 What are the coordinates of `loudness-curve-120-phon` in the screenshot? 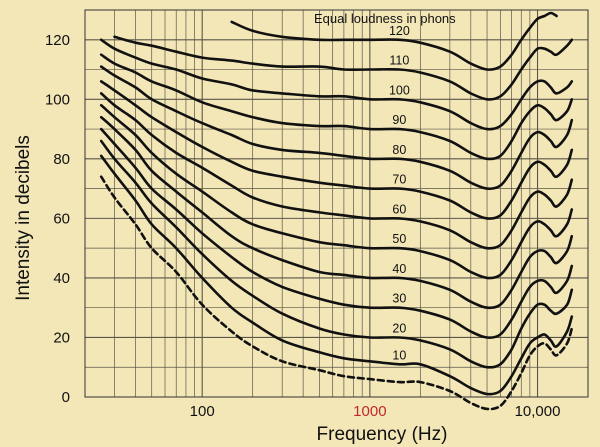 It's located at (394, 41).